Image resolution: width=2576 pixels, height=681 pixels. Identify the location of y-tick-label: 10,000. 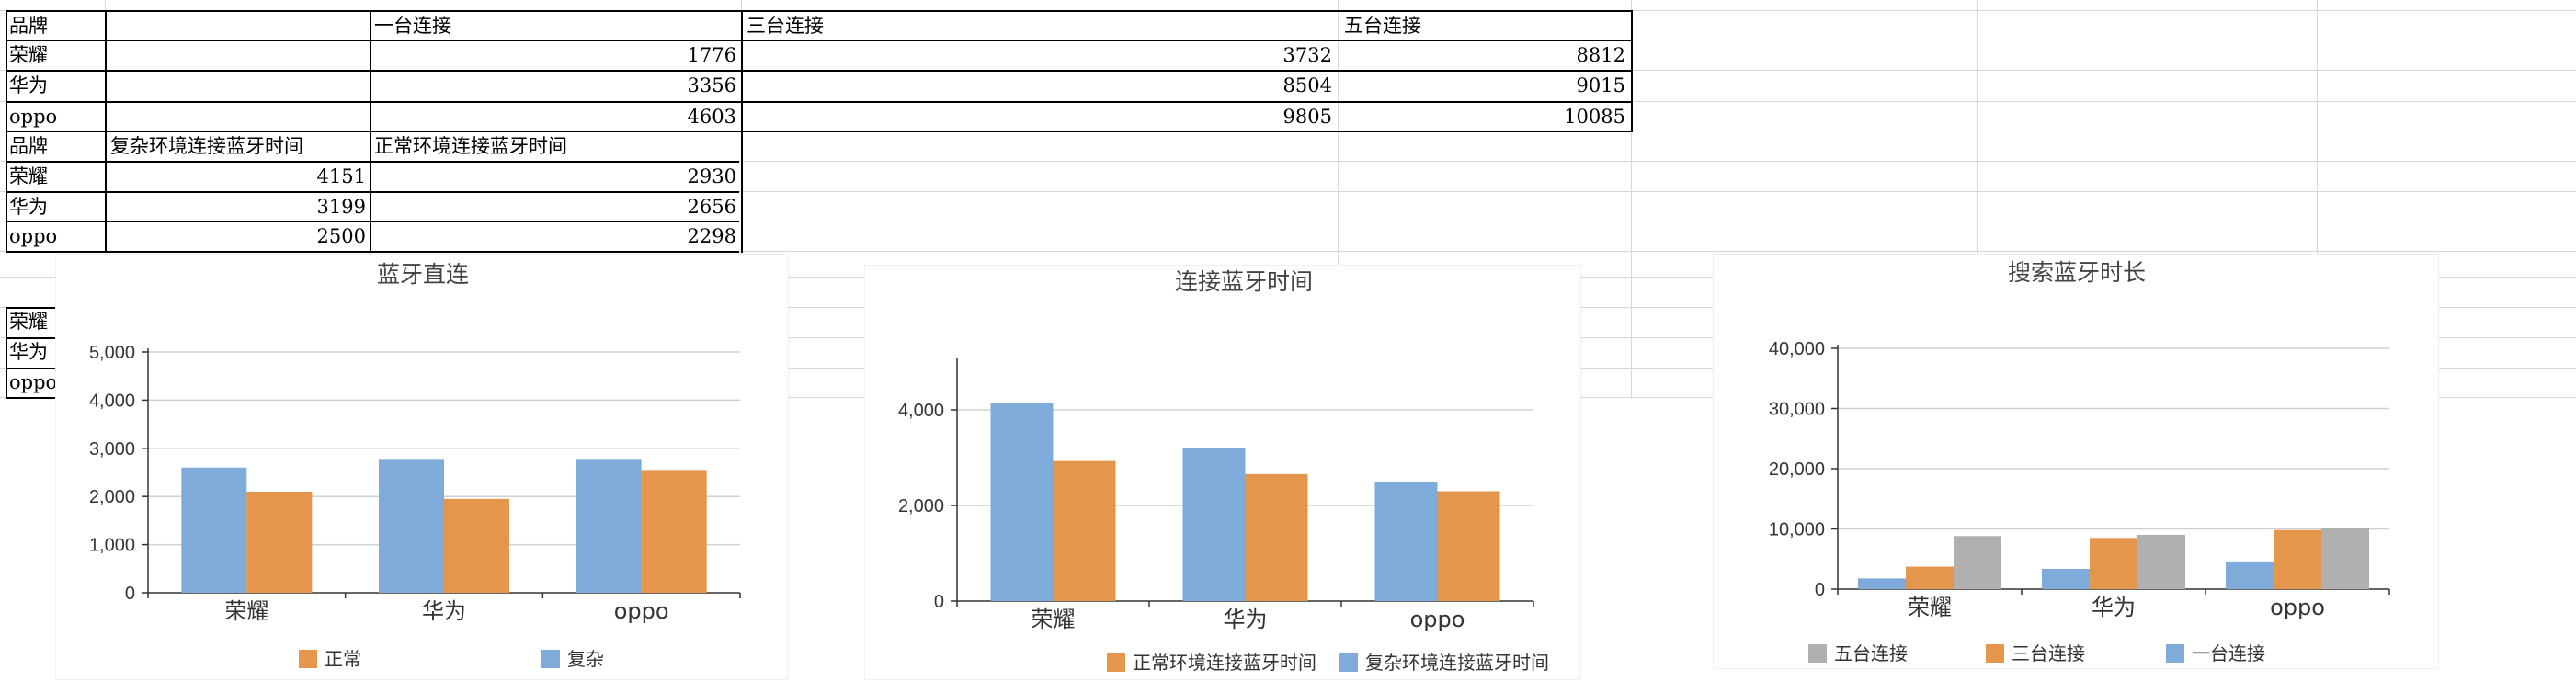
(1797, 530).